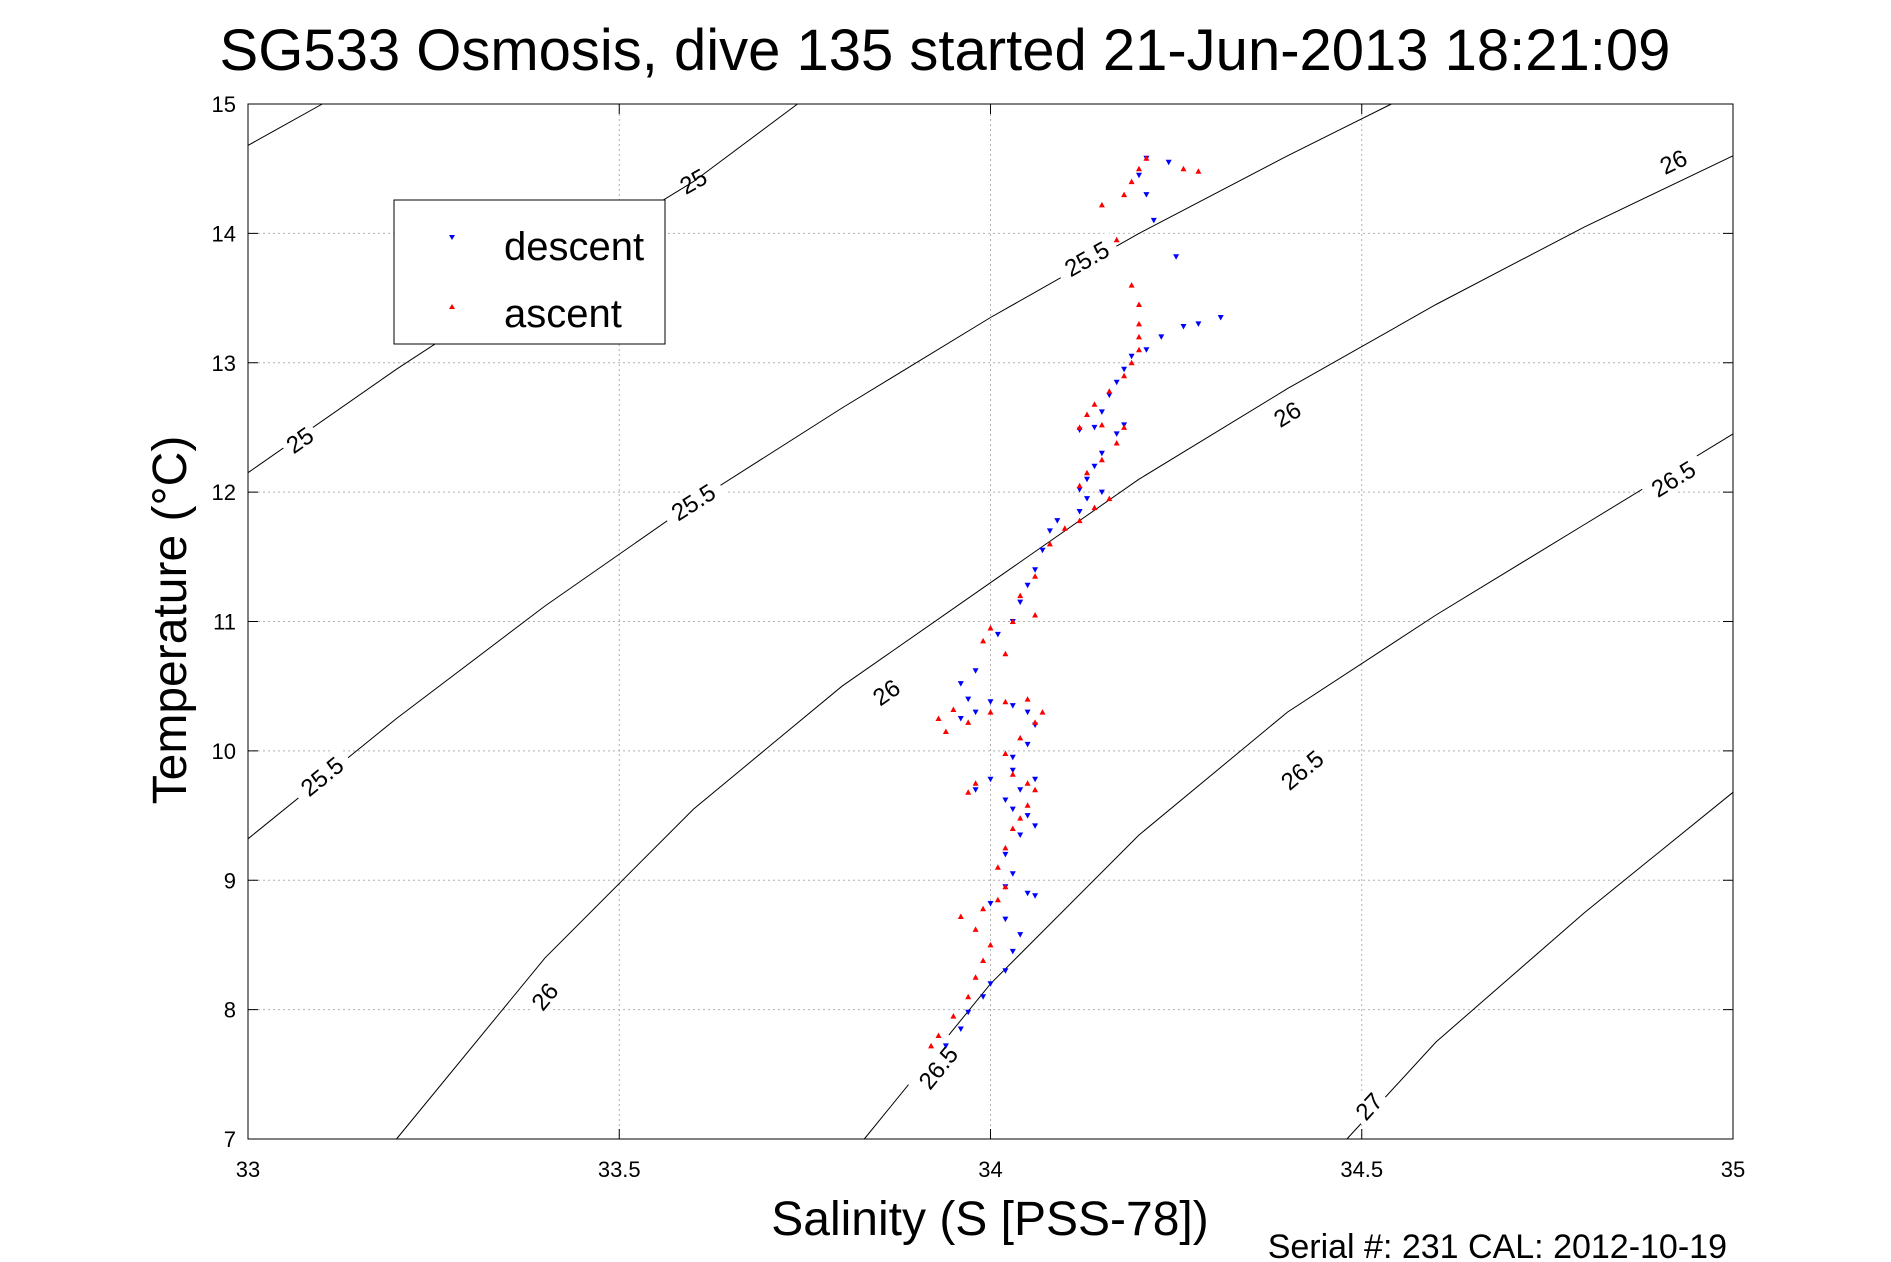  What do you see at coordinates (224, 104) in the screenshot?
I see `y-tick-label: 15` at bounding box center [224, 104].